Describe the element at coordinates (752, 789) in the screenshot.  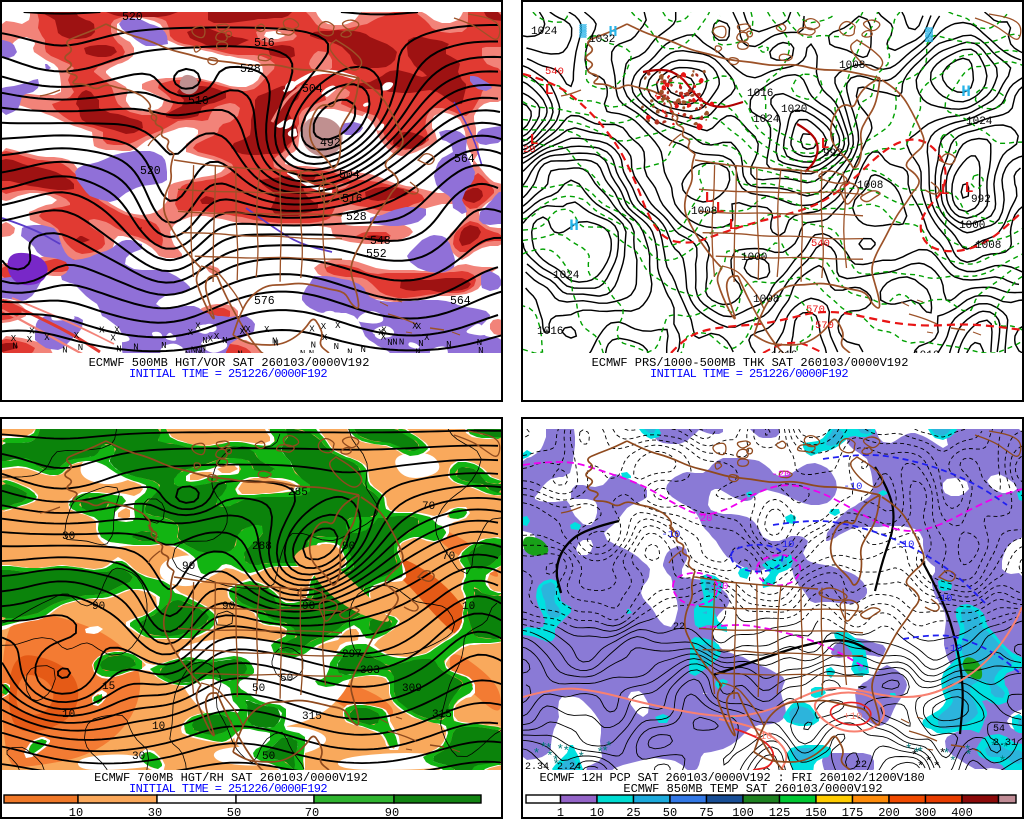
I see `svg-text:ECMWF 850MB TEMP SAT 260103/00: ECMWF 850MB TEMP SAT 260103/0000V192` at that location.